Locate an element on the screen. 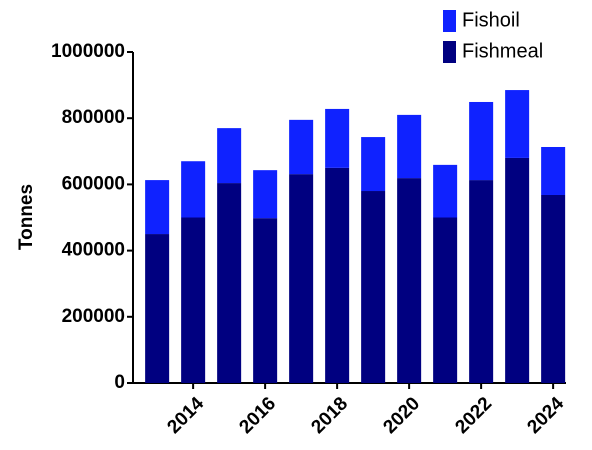 Image resolution: width=592 pixels, height=450 pixels. x-tick-label: 2014 is located at coordinates (185, 415).